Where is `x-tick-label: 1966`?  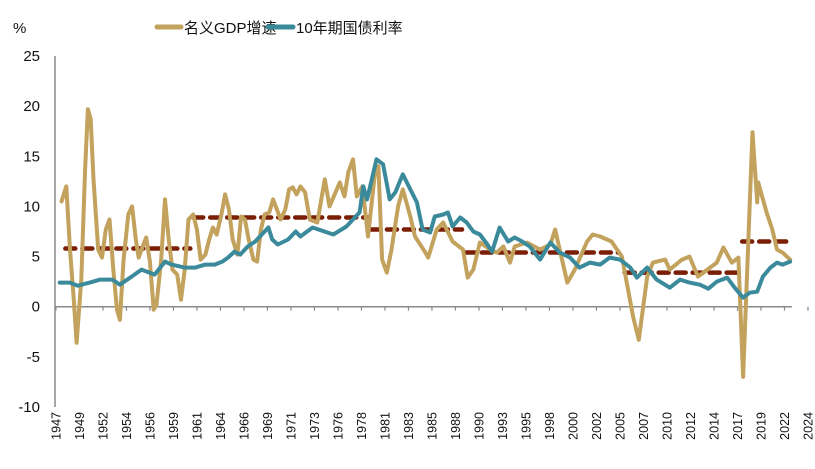
x-tick-label: 1966 is located at coordinates (244, 426).